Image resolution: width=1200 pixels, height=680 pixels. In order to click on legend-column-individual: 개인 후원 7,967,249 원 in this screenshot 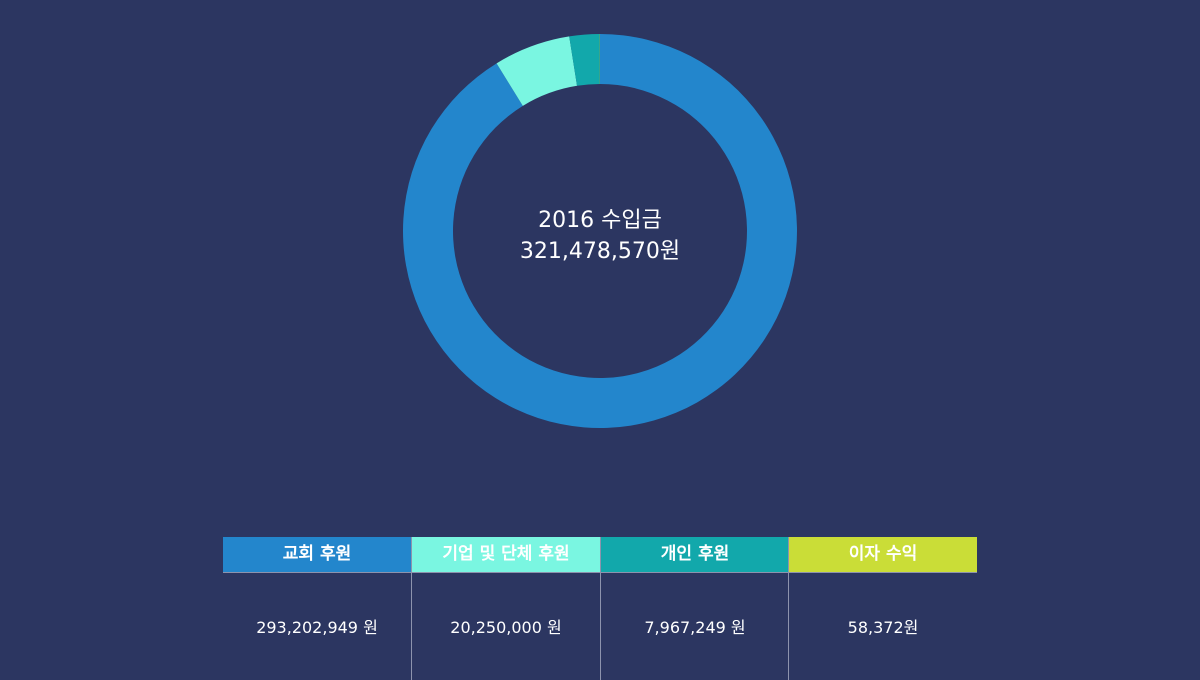, I will do `click(694, 608)`.